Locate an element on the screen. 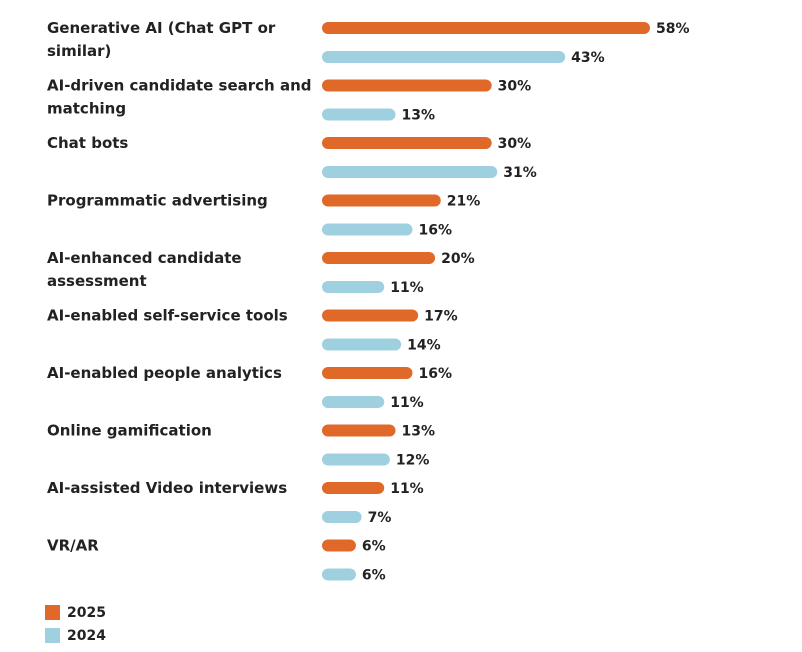 The height and width of the screenshot is (652, 802). data-label-2024: 12% is located at coordinates (413, 461).